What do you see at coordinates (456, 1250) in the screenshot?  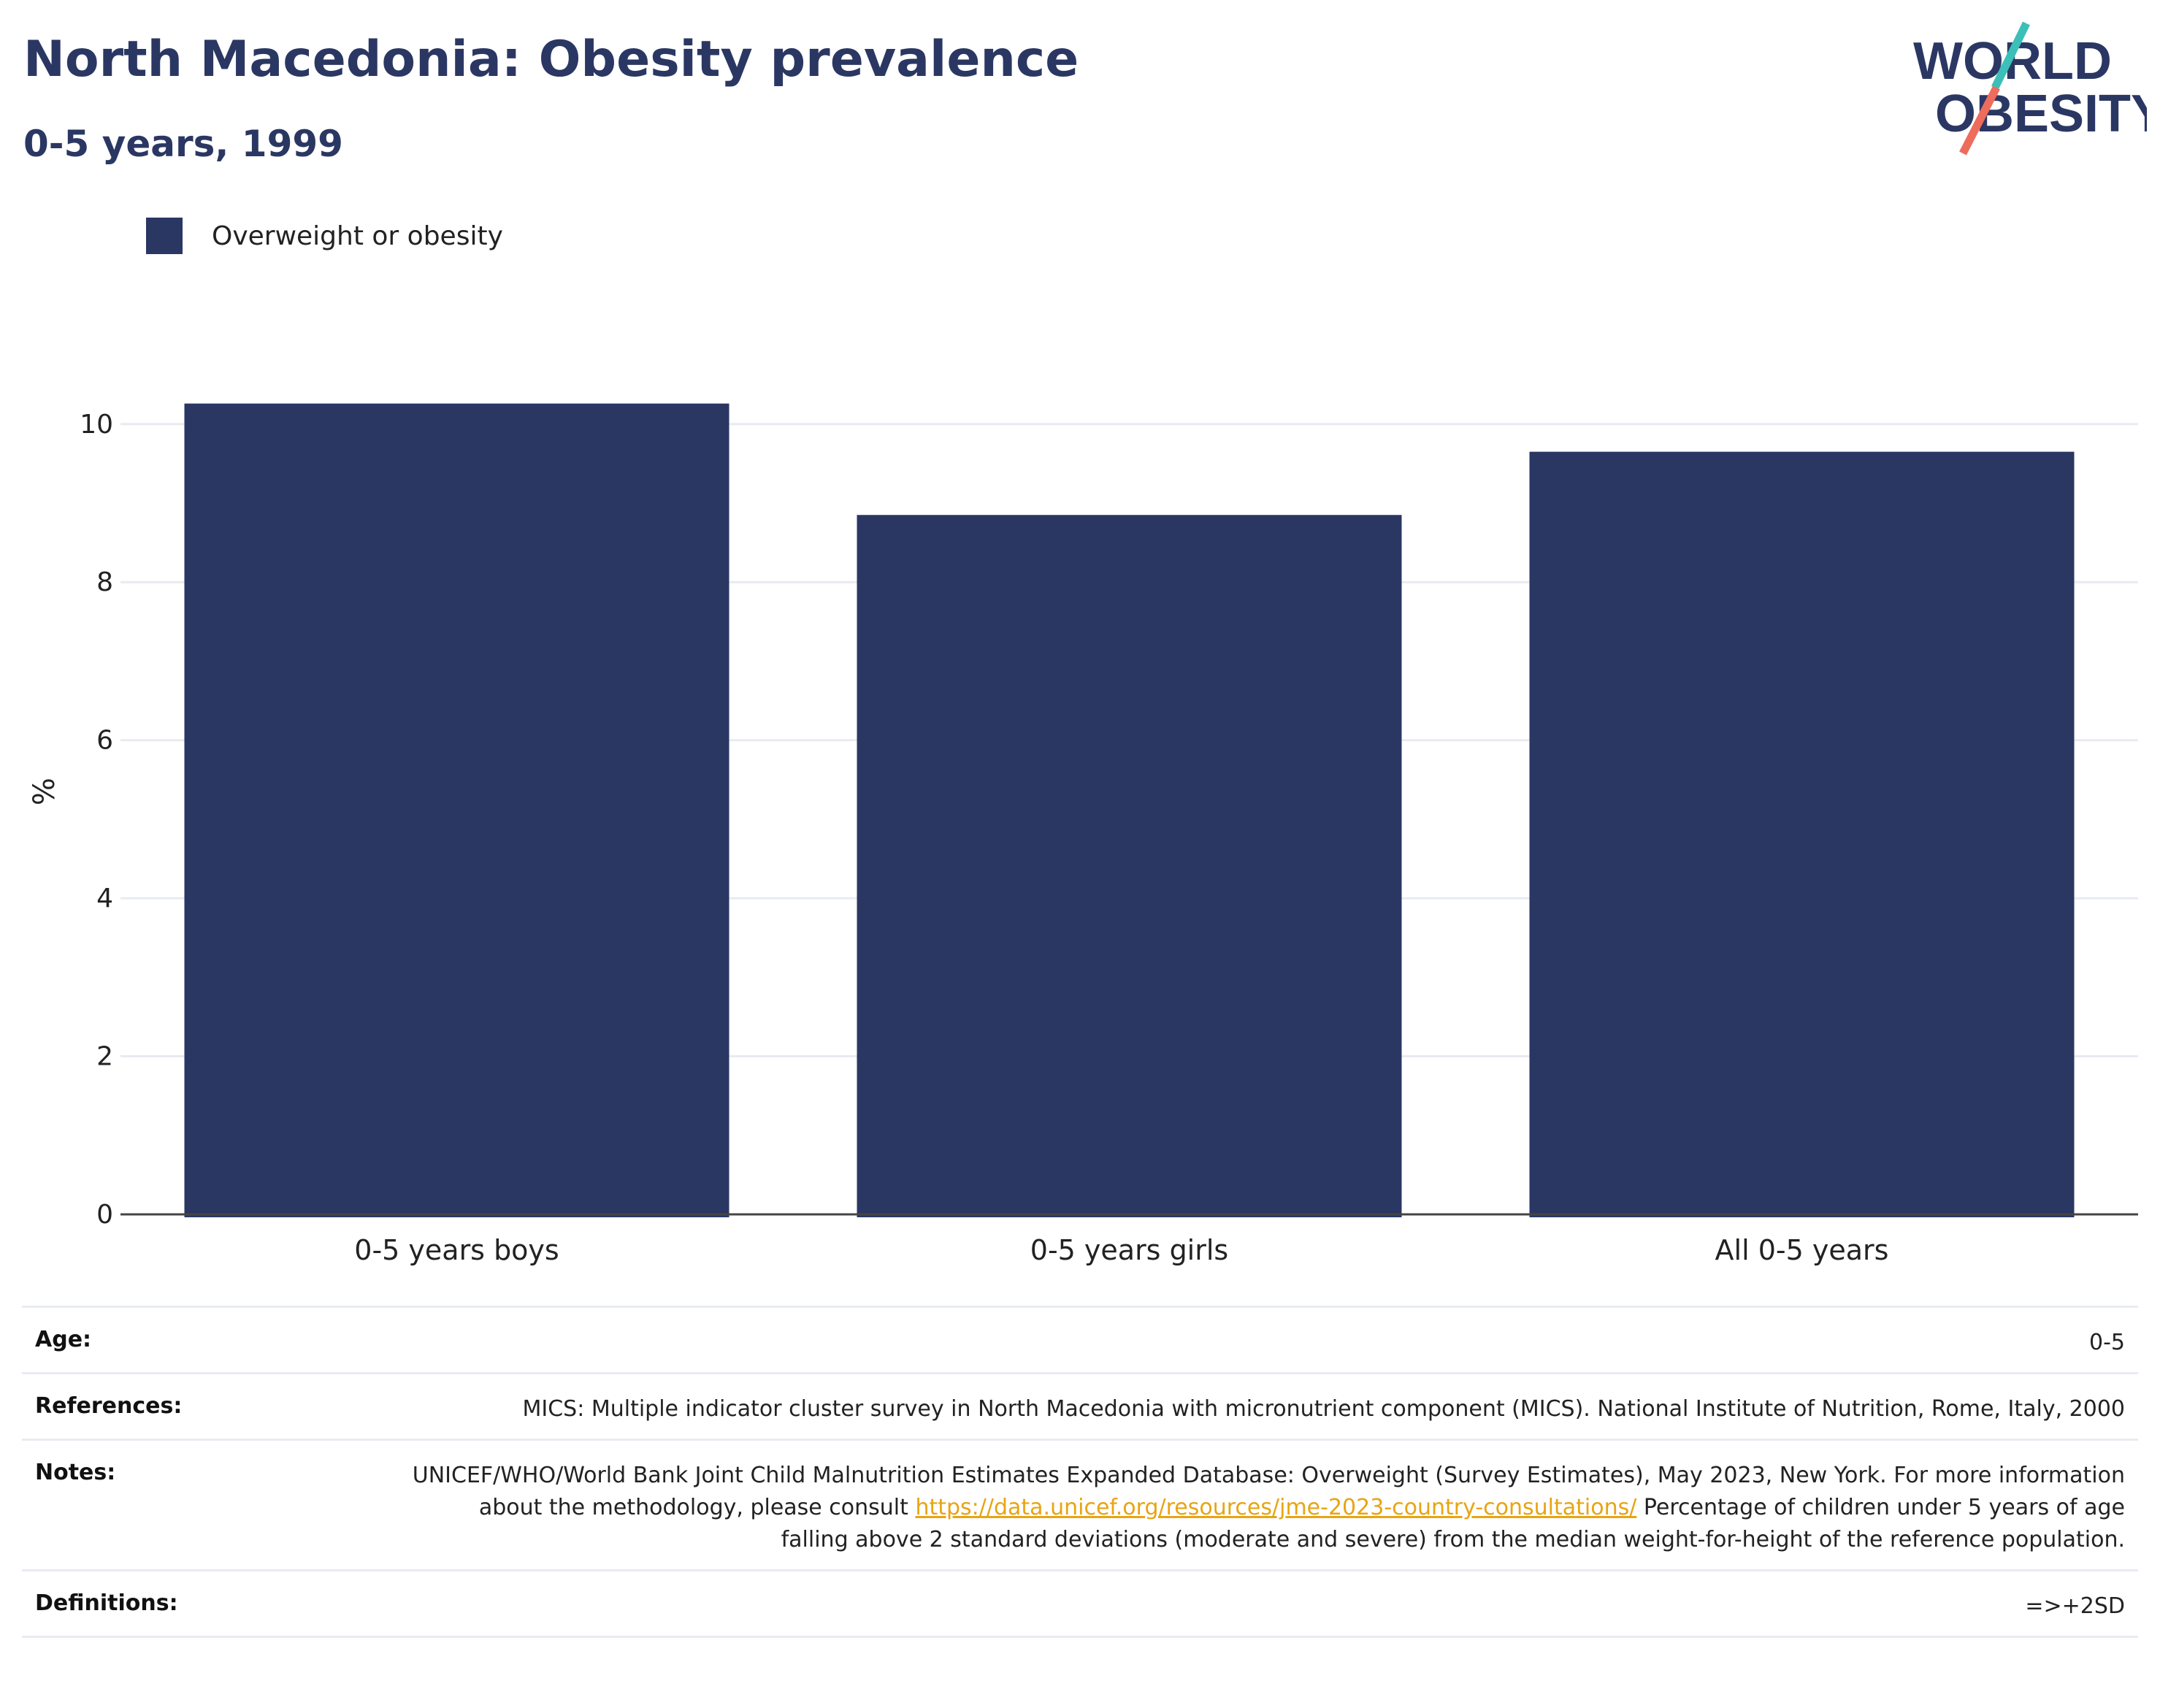 I see `x-tick-label: 0-5 years boys` at bounding box center [456, 1250].